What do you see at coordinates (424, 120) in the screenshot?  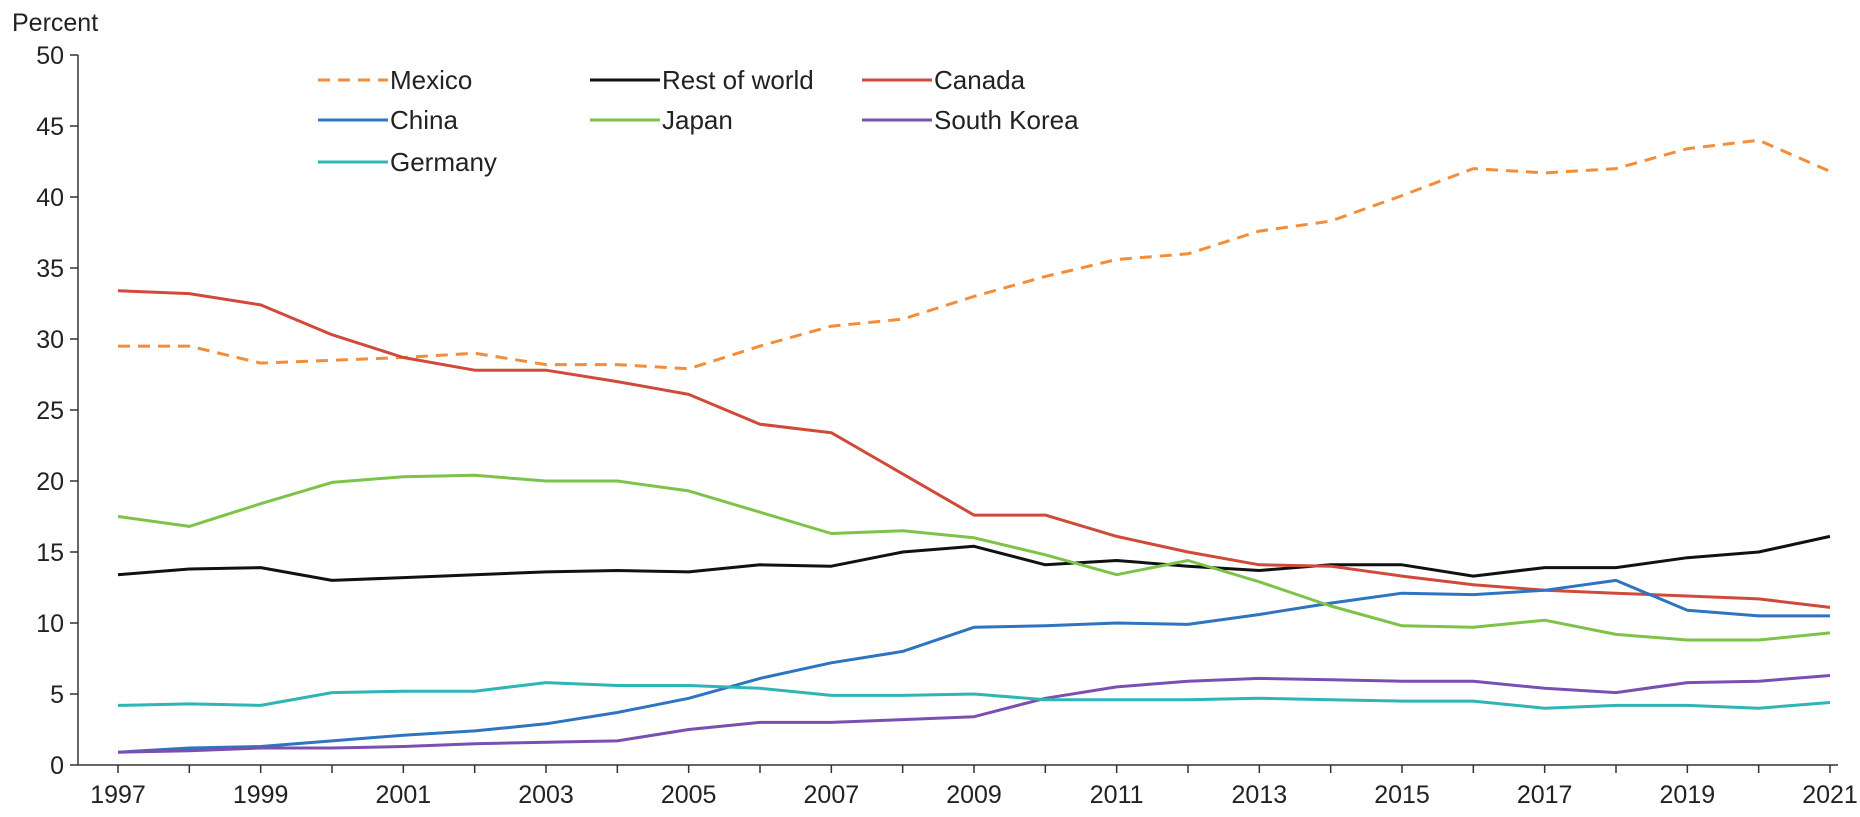 I see `legend-label-china: China` at bounding box center [424, 120].